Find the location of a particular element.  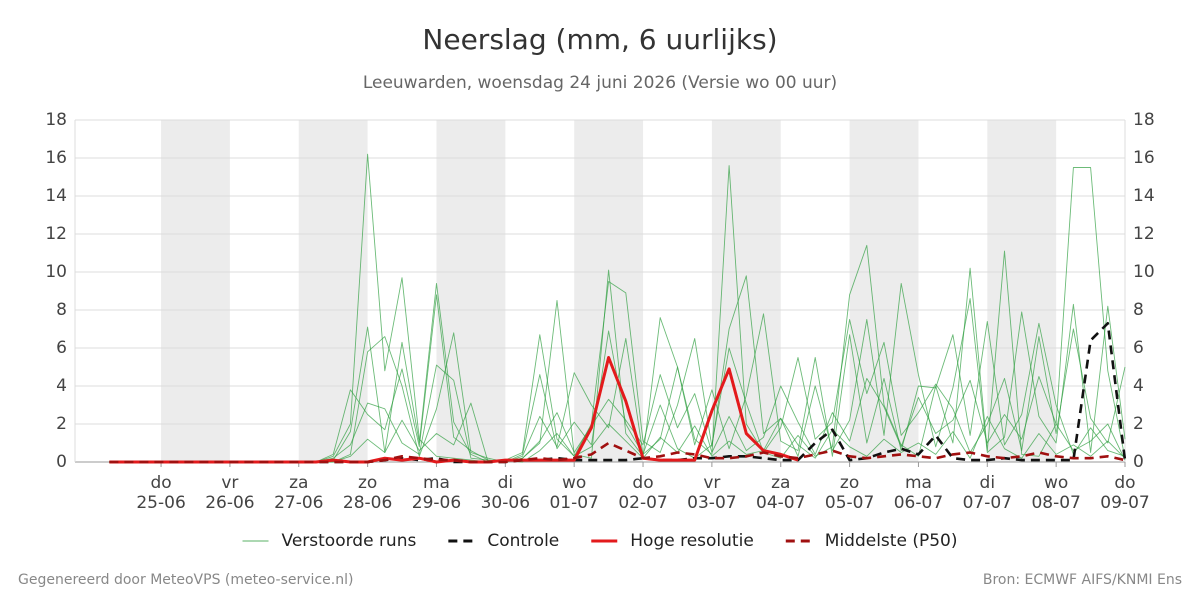

y-tick-label-right: 6 is located at coordinates (1138, 348).